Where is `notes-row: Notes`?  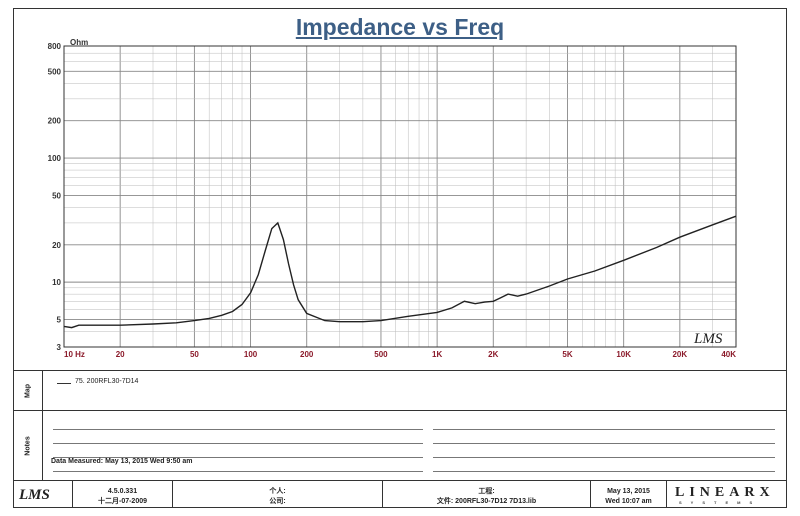
notes-row: Notes is located at coordinates (400, 445).